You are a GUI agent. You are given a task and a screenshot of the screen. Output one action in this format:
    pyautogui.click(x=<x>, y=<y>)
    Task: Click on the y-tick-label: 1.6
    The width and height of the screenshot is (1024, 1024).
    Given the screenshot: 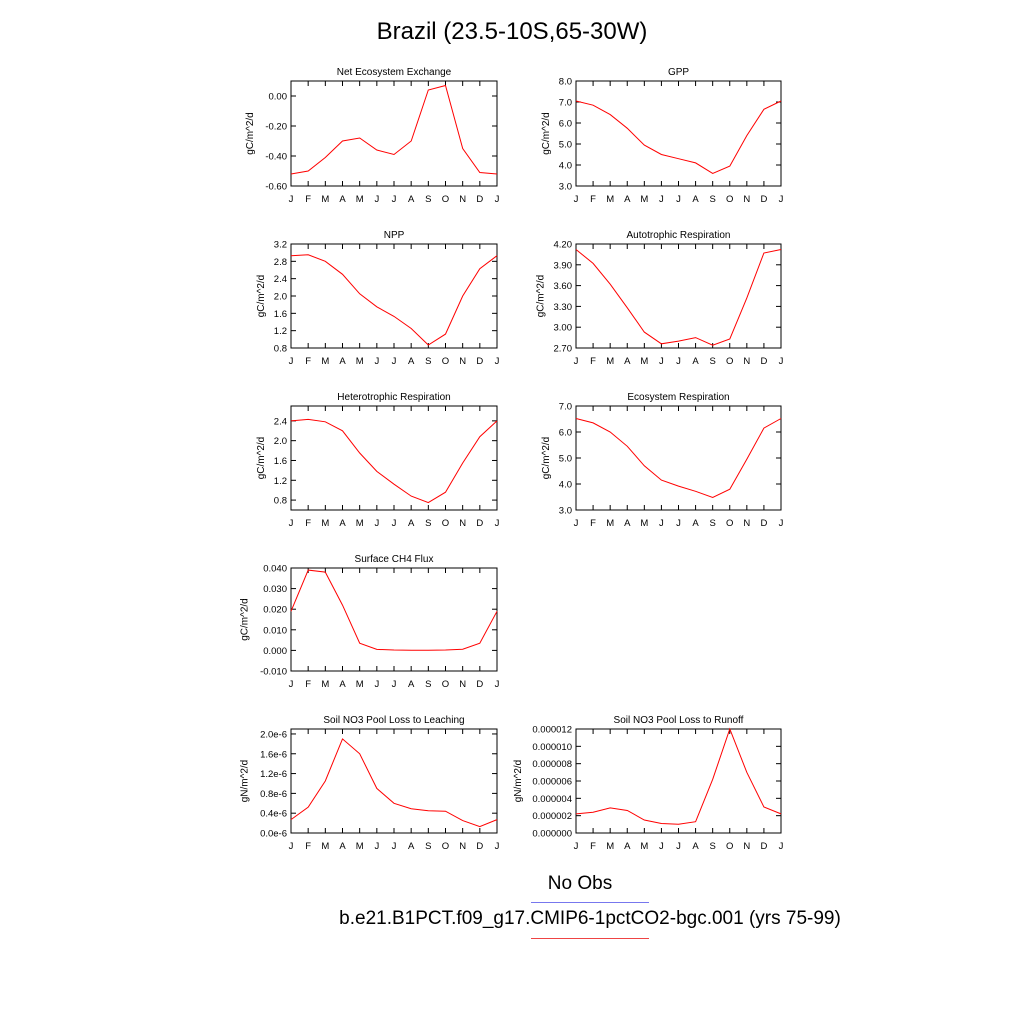 What is the action you would take?
    pyautogui.click(x=280, y=461)
    